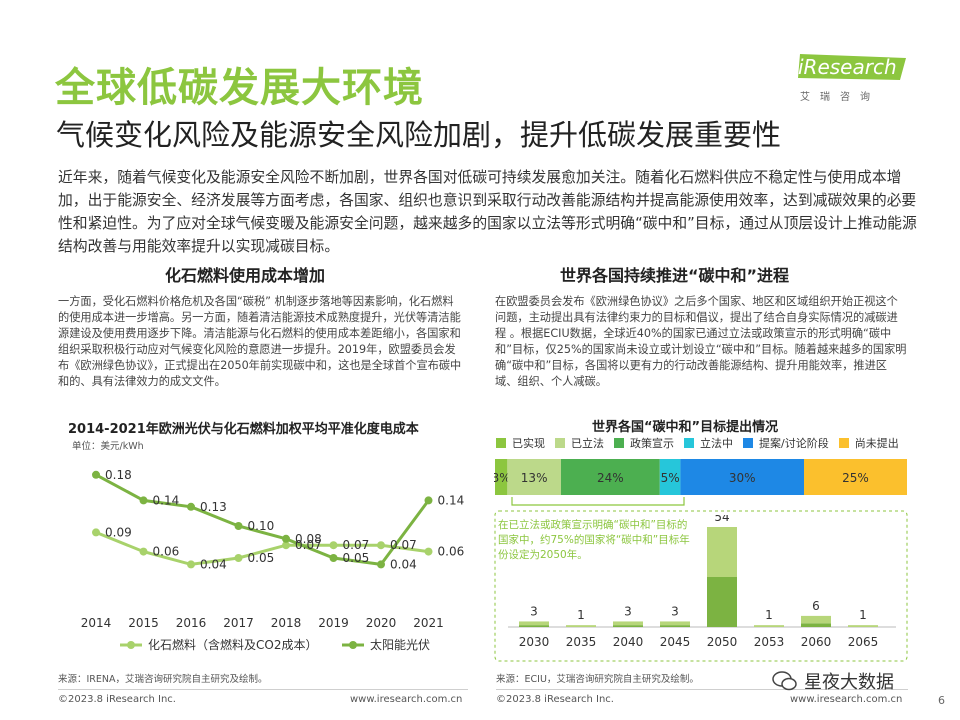  Describe the element at coordinates (846, 699) in the screenshot. I see `right-site-url: www.iresearch.com.cn` at that location.